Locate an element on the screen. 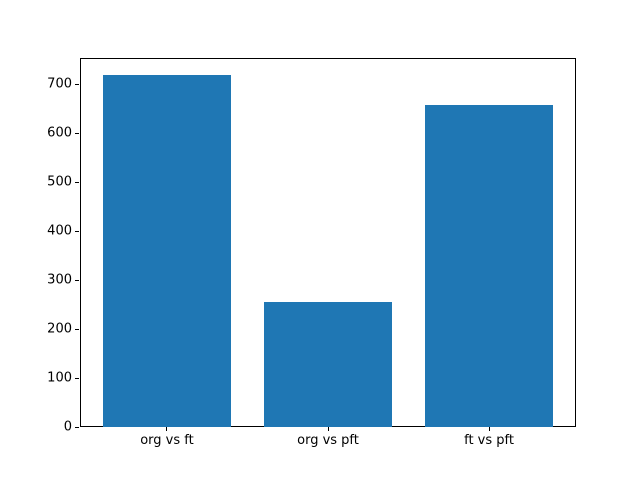 The image size is (640, 480). bar-org-vs-ft is located at coordinates (167, 251).